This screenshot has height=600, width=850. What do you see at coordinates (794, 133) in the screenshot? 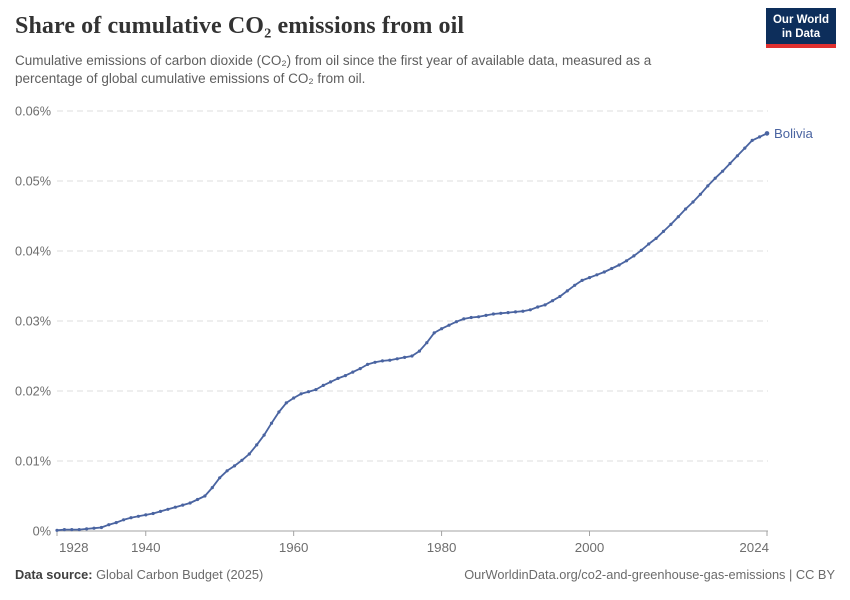
I see `series-end-label-bolivia: Bolivia` at bounding box center [794, 133].